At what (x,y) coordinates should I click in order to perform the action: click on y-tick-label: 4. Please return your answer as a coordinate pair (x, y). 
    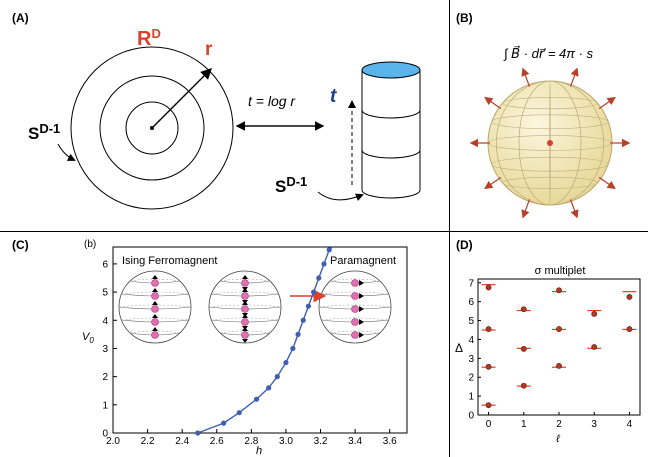
    Looking at the image, I should click on (105, 321).